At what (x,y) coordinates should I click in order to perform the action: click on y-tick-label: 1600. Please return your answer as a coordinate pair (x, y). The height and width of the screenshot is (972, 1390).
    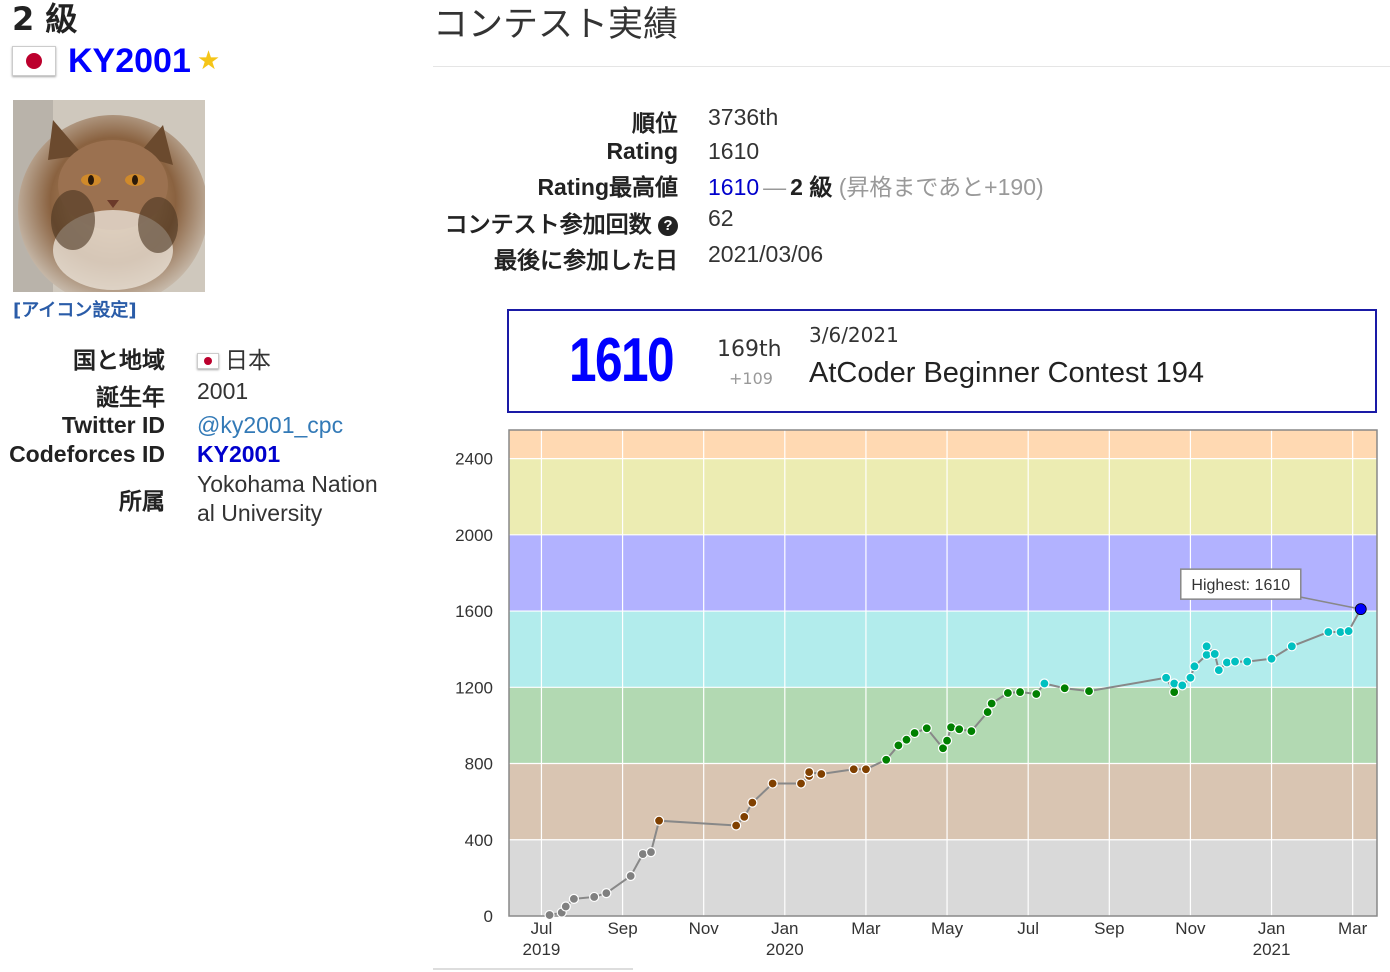
    Looking at the image, I should click on (474, 611).